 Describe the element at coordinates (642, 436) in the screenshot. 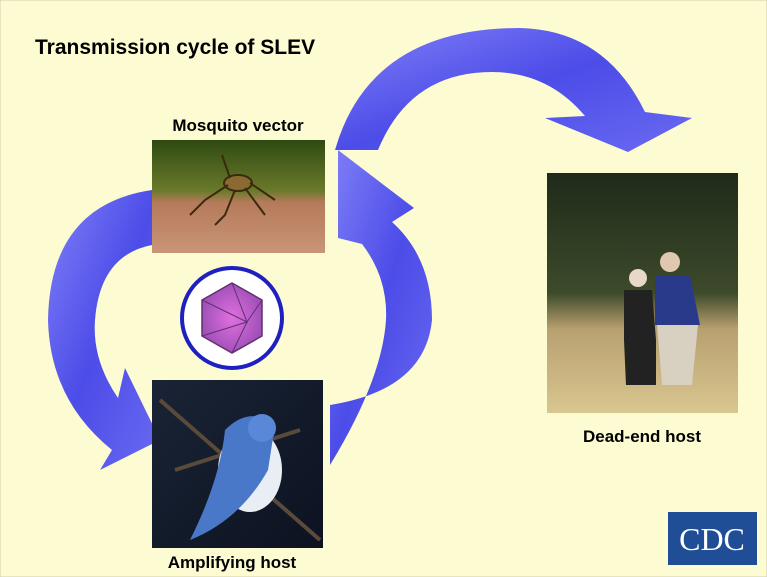

I see `node-label: Dead-end host` at that location.